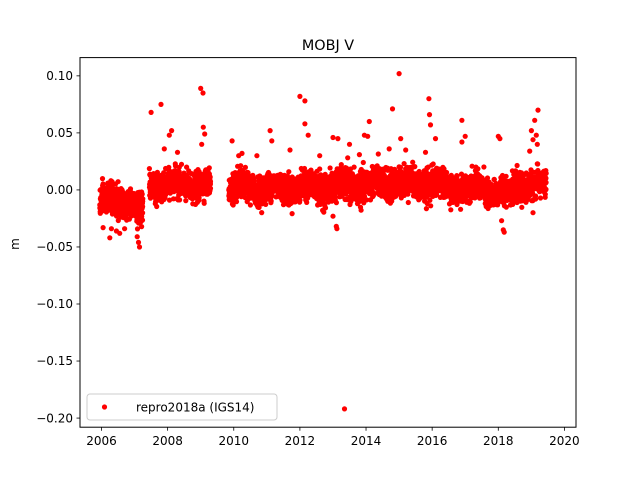 The width and height of the screenshot is (640, 484). What do you see at coordinates (54, 418) in the screenshot?
I see `y-tick-label: −0.20` at bounding box center [54, 418].